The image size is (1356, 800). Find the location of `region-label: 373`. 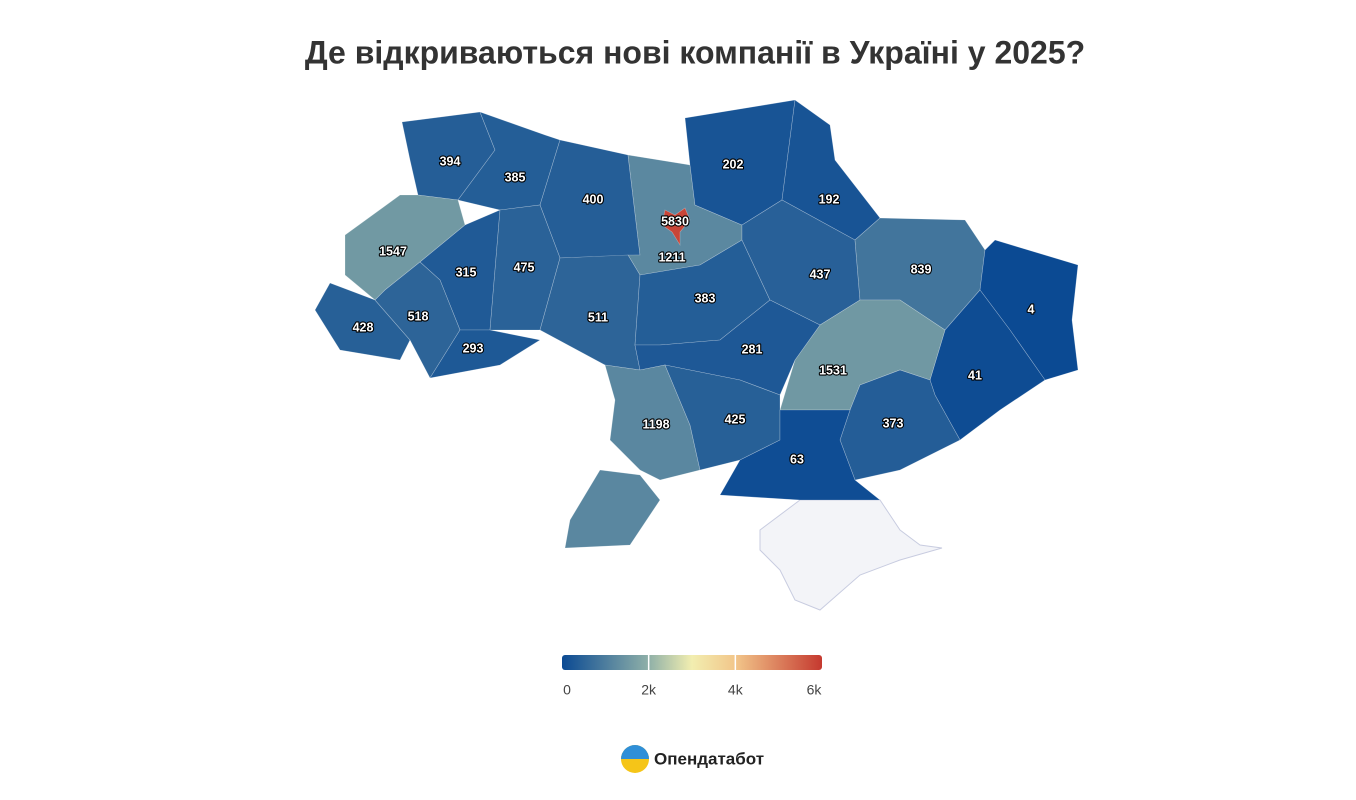

region-label: 373 is located at coordinates (893, 423).